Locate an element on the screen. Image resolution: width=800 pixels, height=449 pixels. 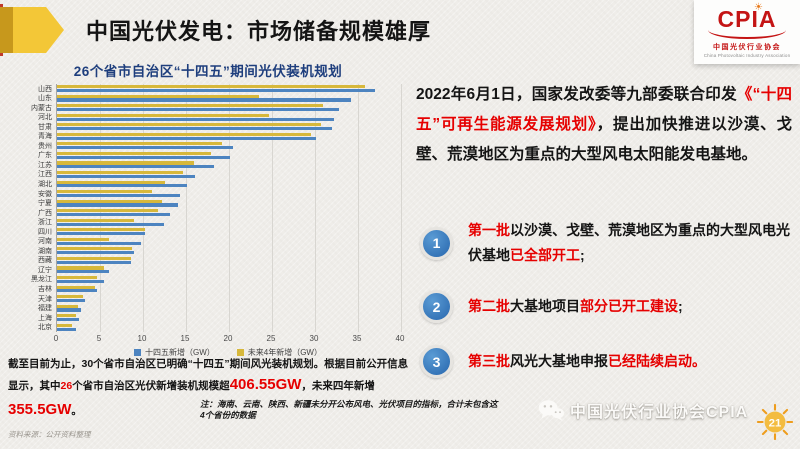
bar-row: 青海 is located at coordinates (219, 136).